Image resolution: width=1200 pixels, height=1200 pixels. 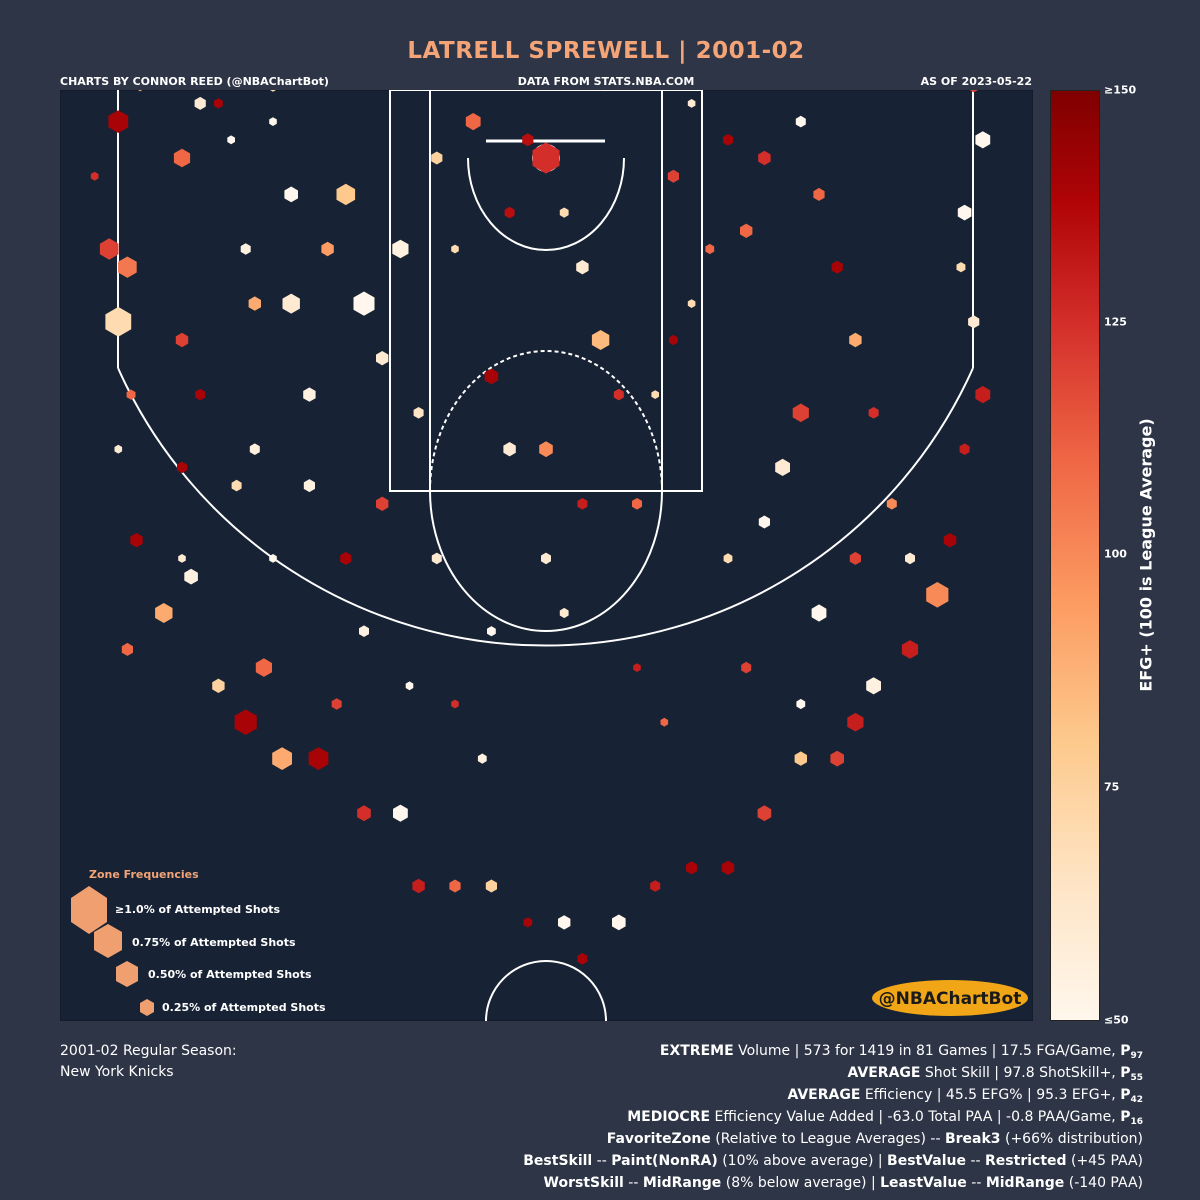 I want to click on credit-source: DATA FROM STATS.NBA.COM, so click(x=606, y=81).